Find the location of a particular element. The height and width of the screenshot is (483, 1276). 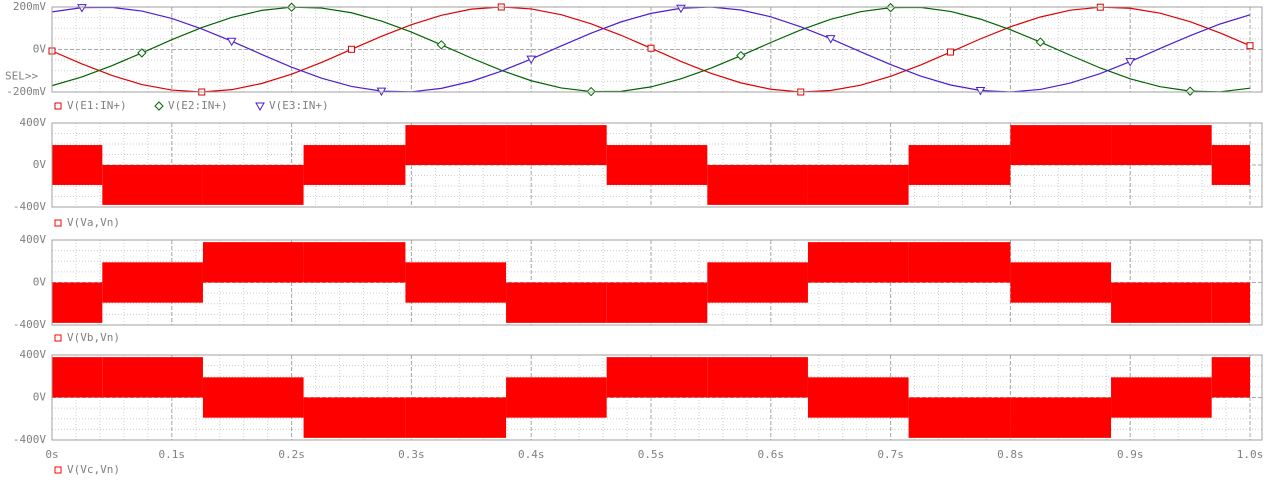

selector-label: SEL>> is located at coordinates (21, 76).